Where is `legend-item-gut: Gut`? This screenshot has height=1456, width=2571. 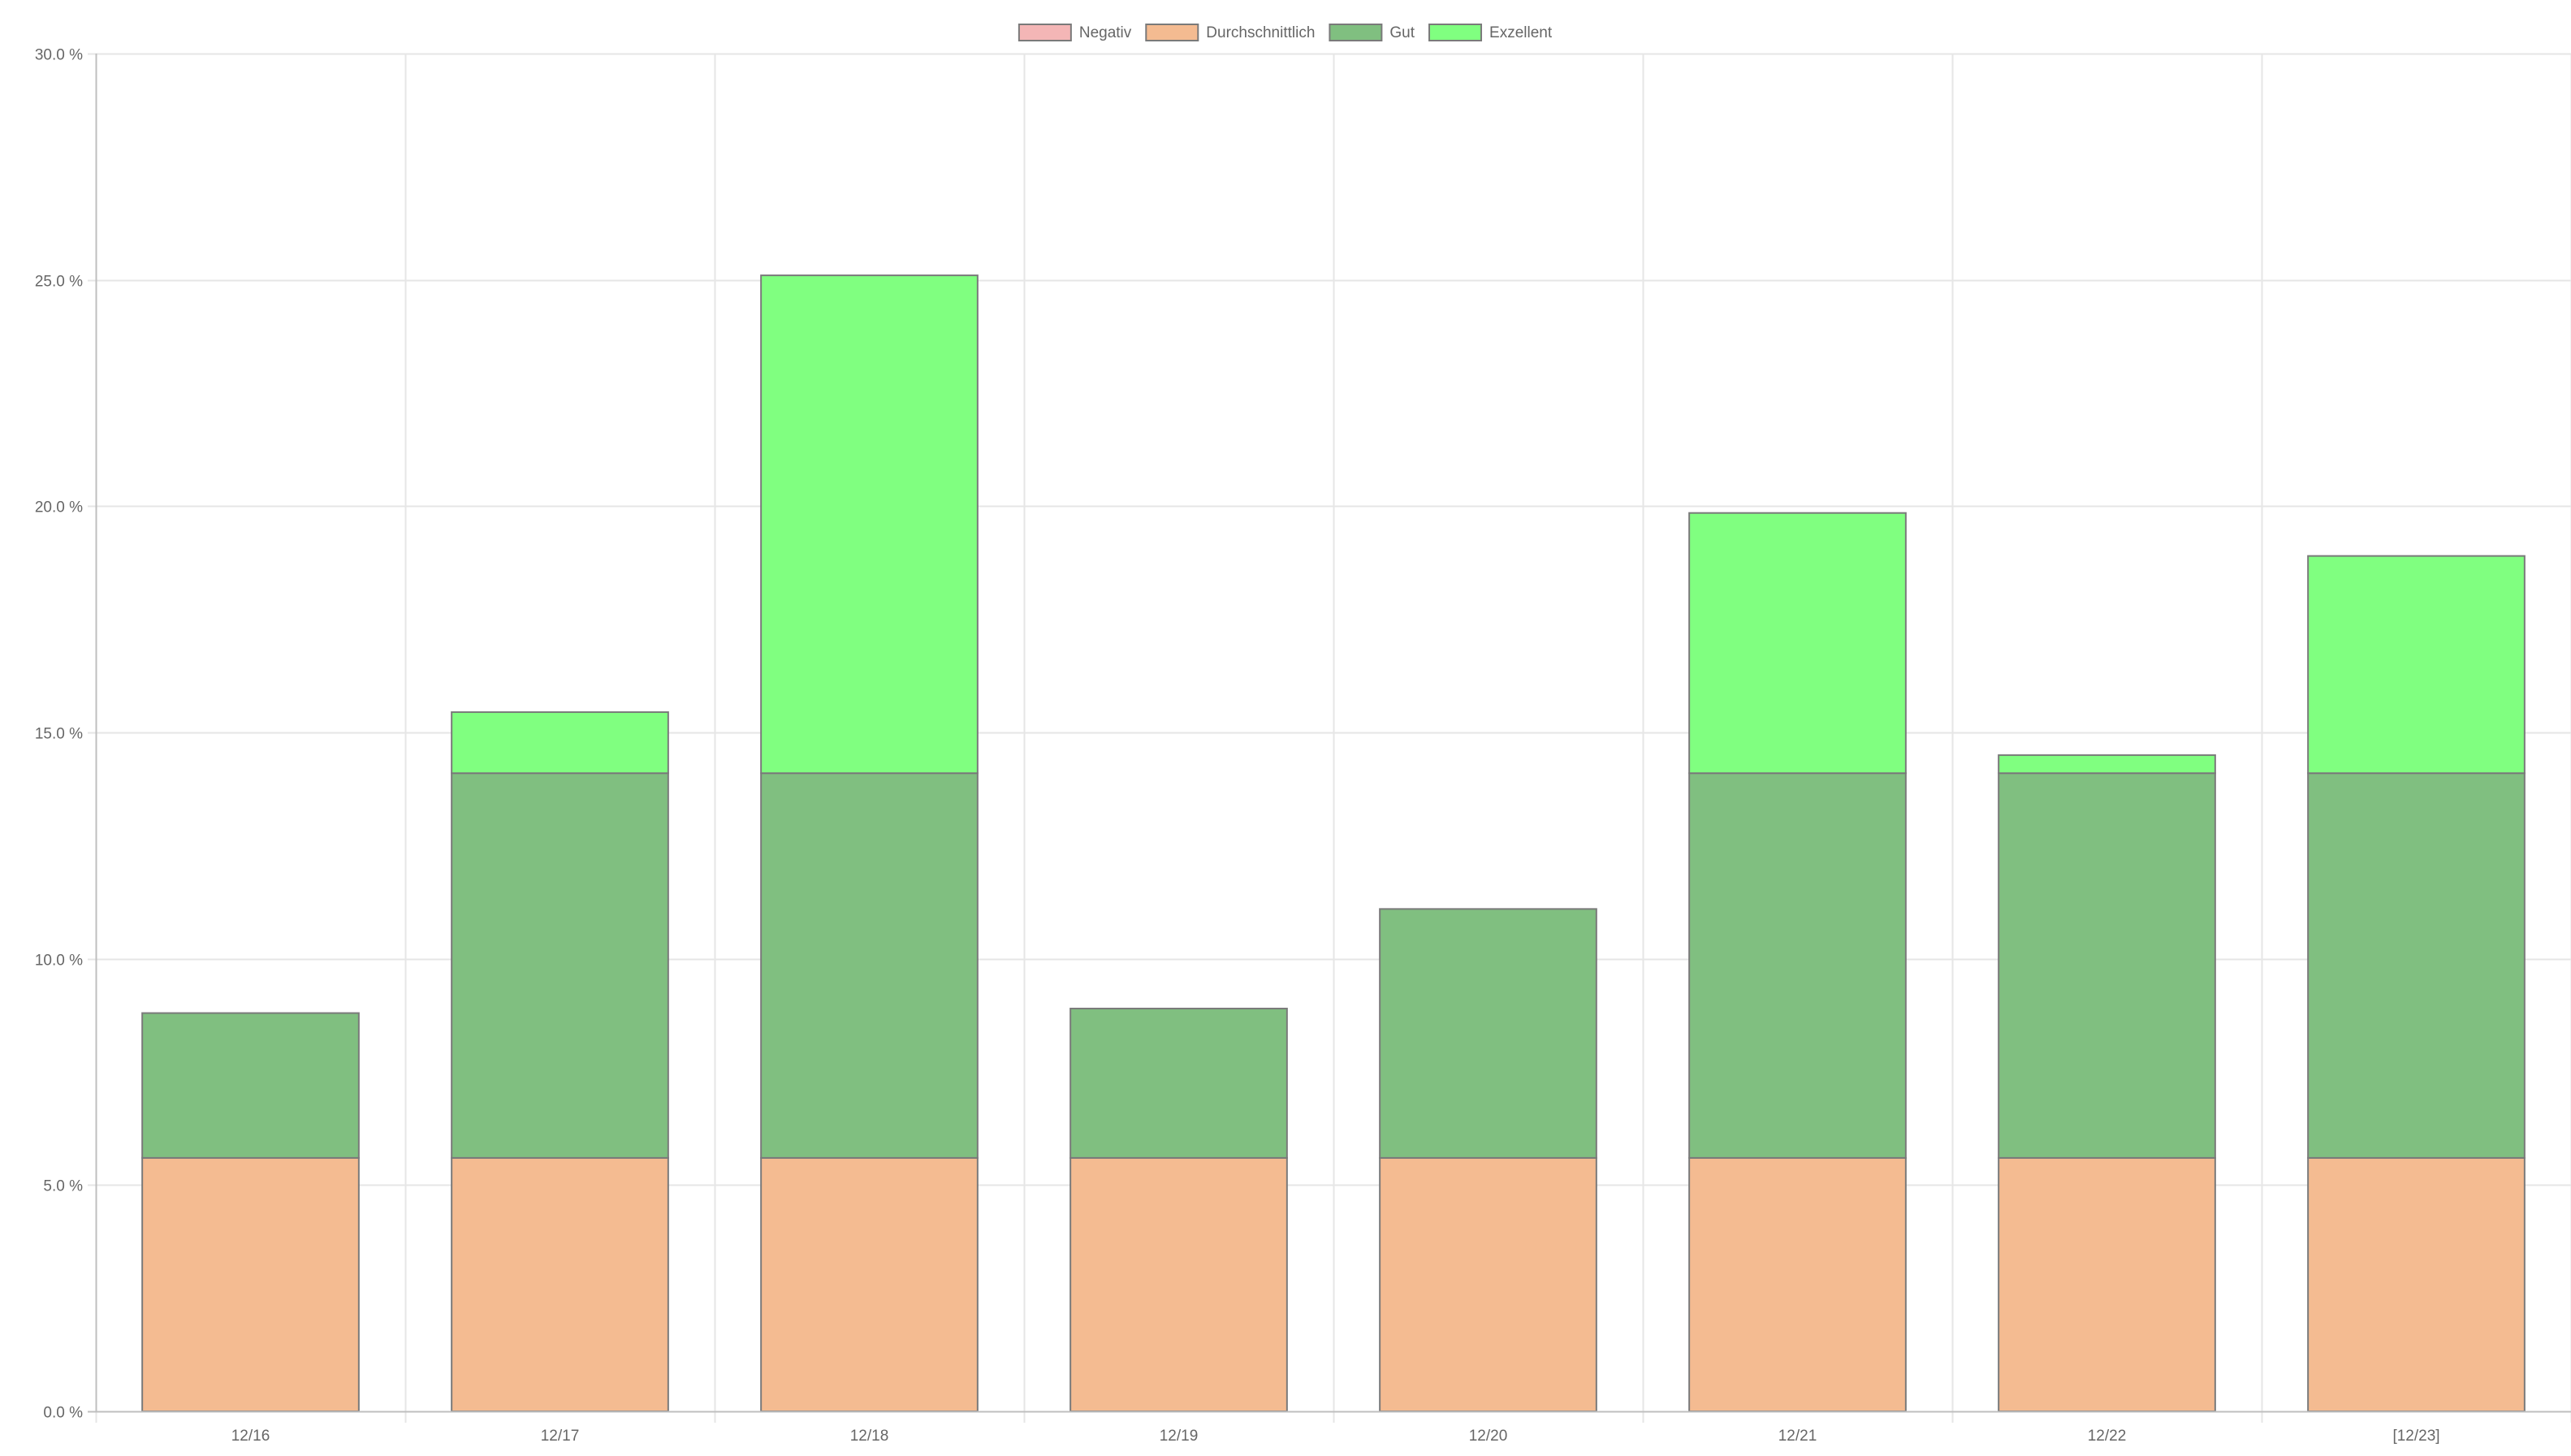 legend-item-gut: Gut is located at coordinates (1372, 32).